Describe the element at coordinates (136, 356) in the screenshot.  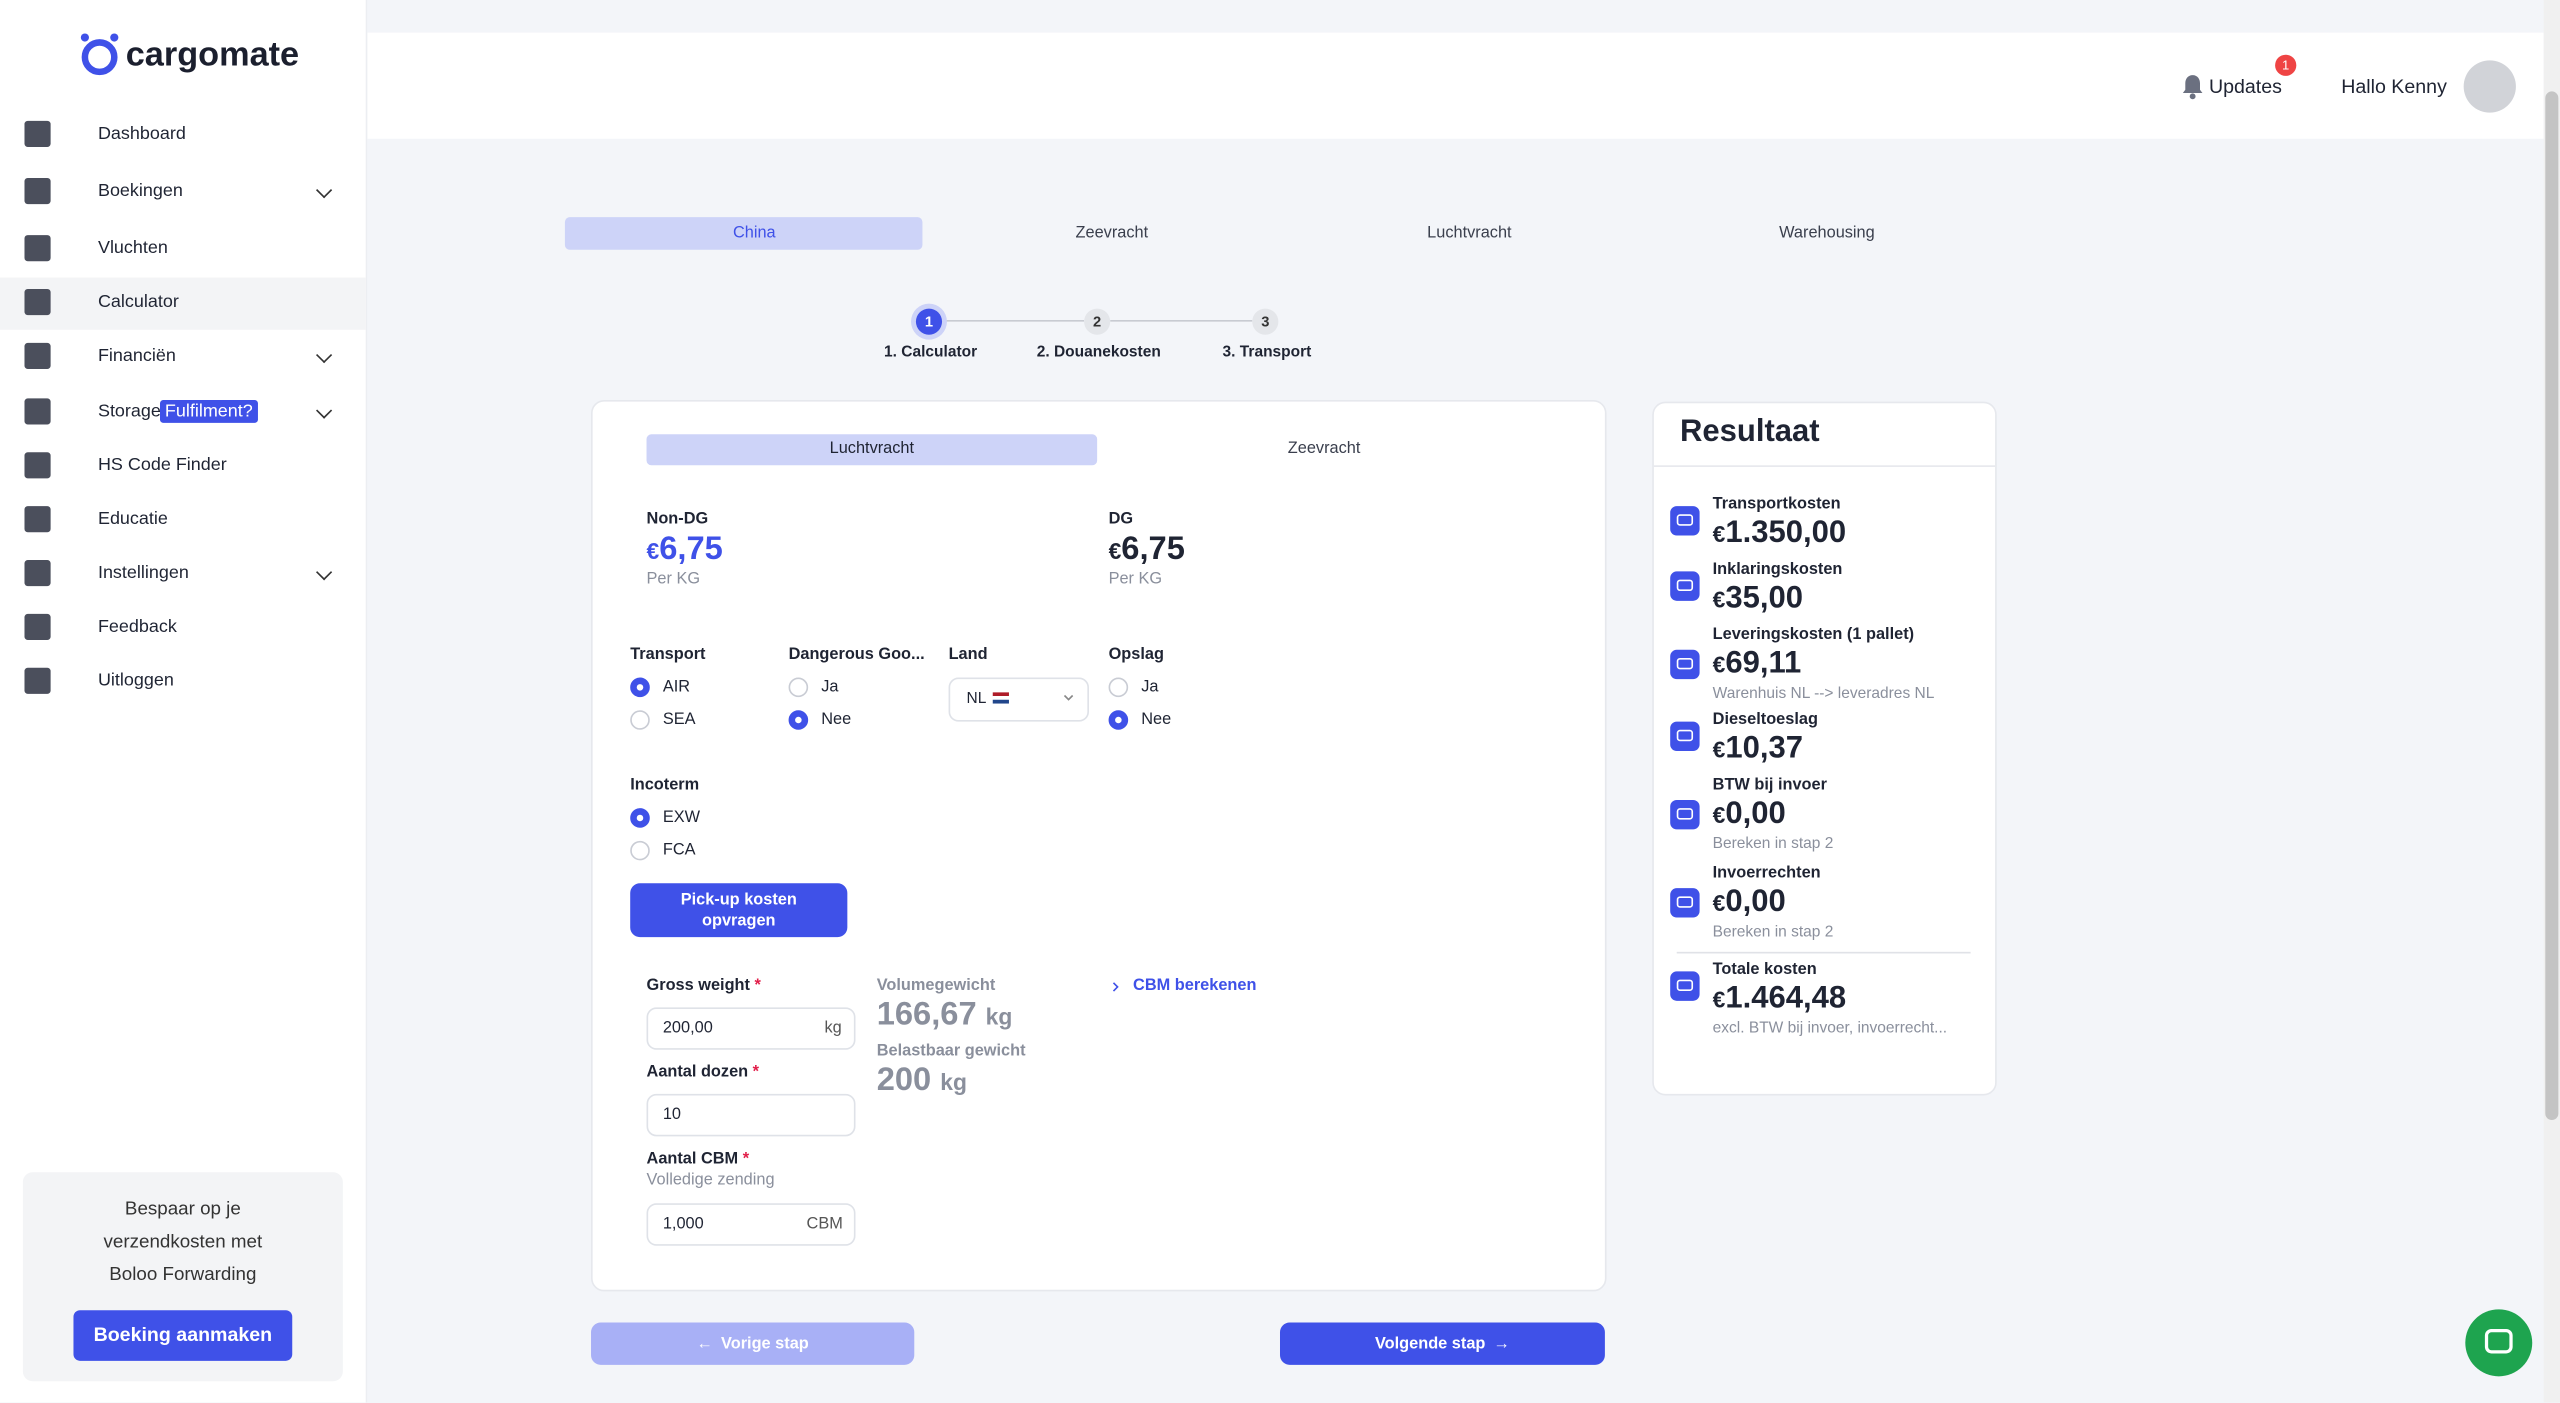
I see `menu-item: Financiën` at that location.